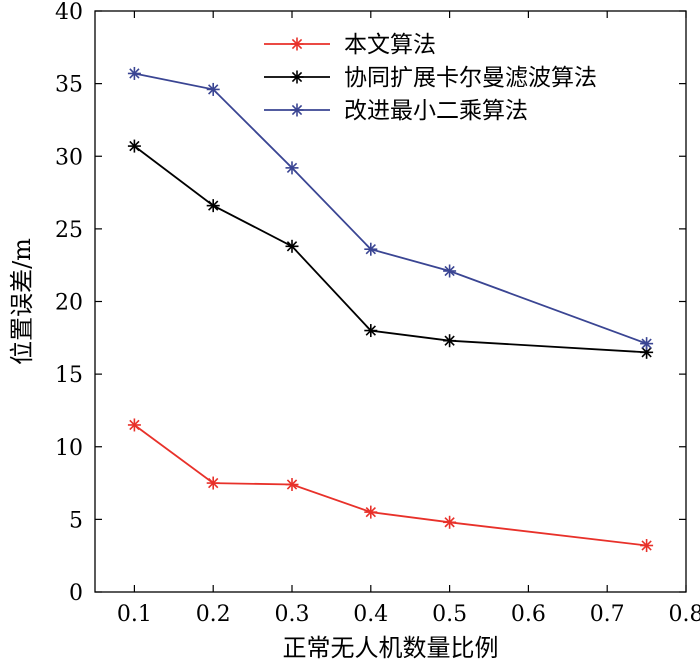 The image size is (700, 663). What do you see at coordinates (69, 85) in the screenshot?
I see `y-tick-label: 35` at bounding box center [69, 85].